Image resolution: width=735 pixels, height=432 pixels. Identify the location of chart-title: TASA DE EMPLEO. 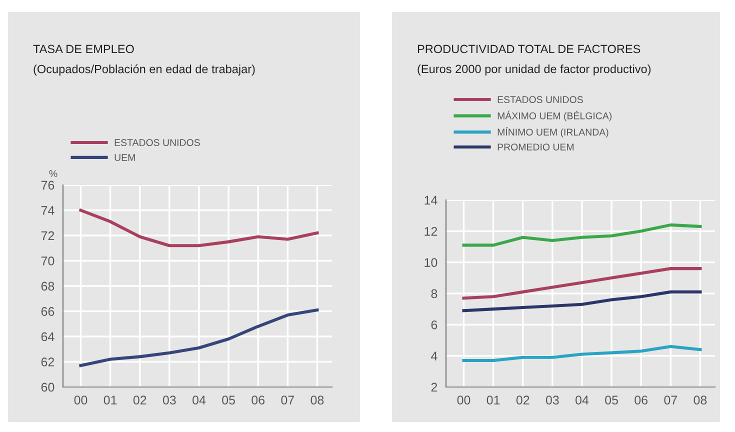
(83, 49).